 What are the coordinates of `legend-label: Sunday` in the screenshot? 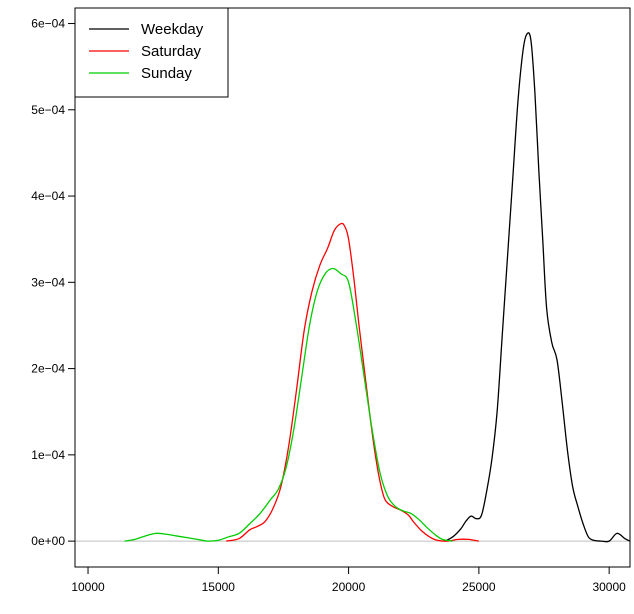 It's located at (166, 73).